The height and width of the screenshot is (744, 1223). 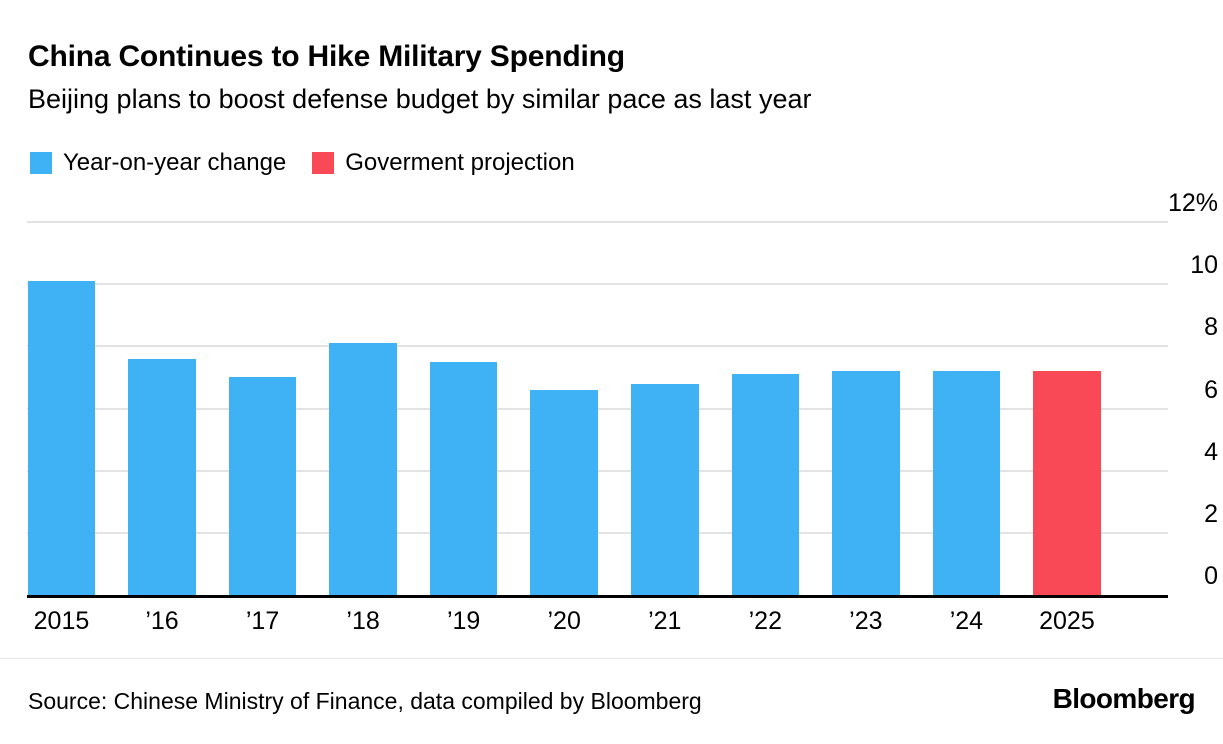 I want to click on y-tick-label-0: 0, so click(x=1211, y=576).